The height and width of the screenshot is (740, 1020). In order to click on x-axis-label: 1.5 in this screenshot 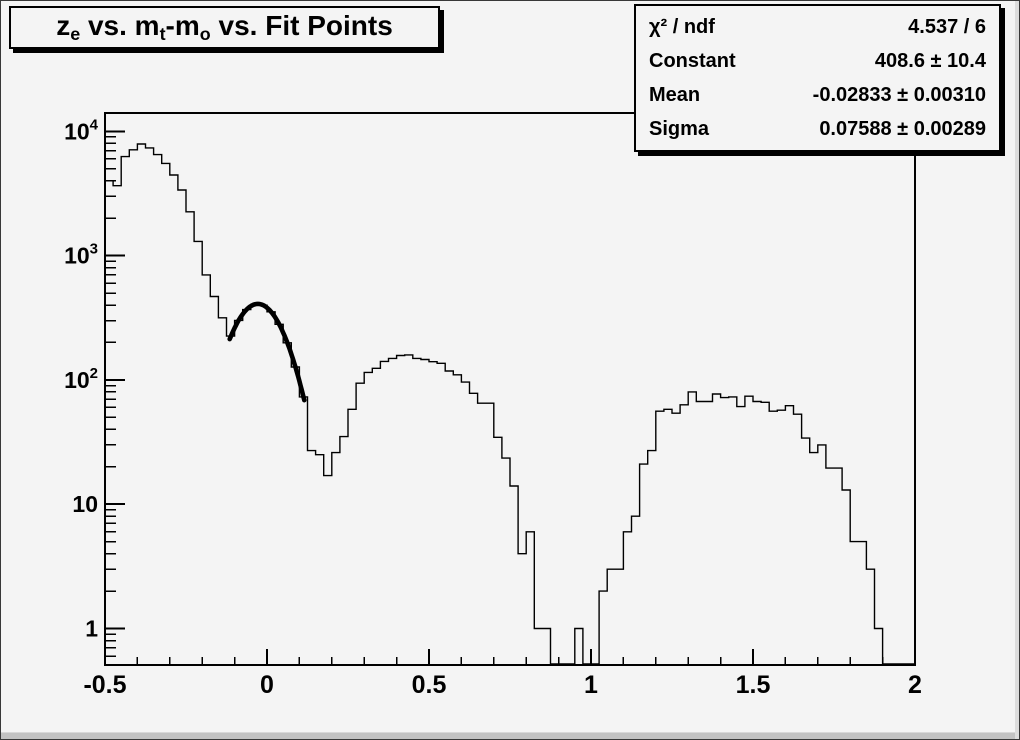, I will do `click(753, 685)`.